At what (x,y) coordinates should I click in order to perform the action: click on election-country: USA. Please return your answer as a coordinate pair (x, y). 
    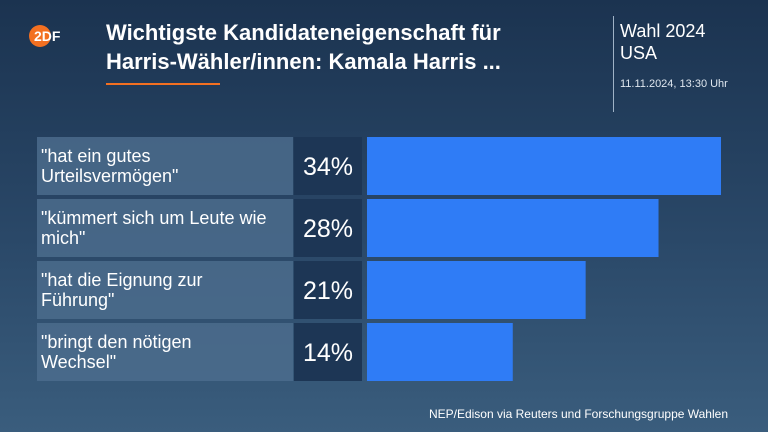
    Looking at the image, I should click on (639, 53).